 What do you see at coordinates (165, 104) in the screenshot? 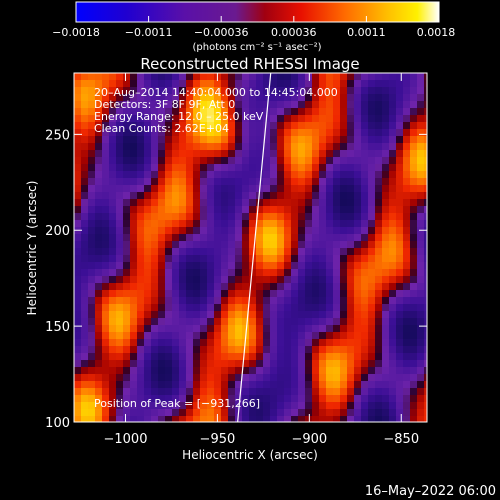
I see `annotation-detectors: Detectors: 3F 8F 9F, Att 0` at bounding box center [165, 104].